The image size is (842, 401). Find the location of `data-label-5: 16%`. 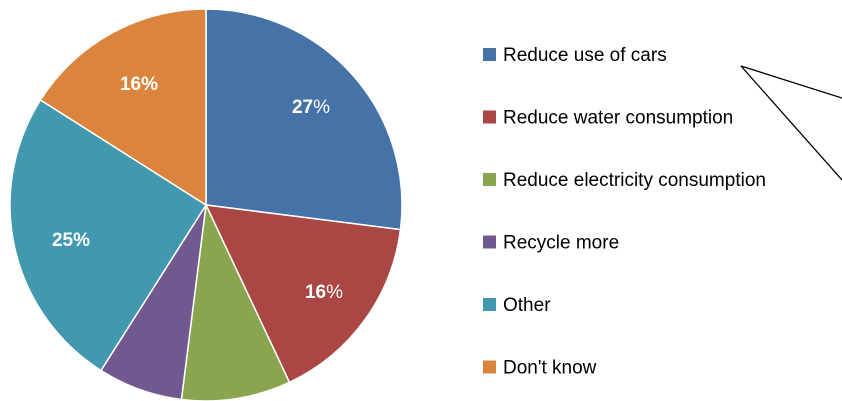

data-label-5: 16% is located at coordinates (139, 84).